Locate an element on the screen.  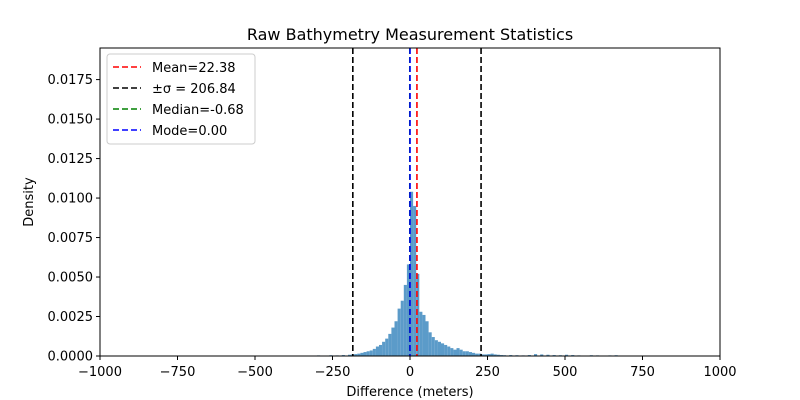
x-tick-label: −250 is located at coordinates (333, 372).